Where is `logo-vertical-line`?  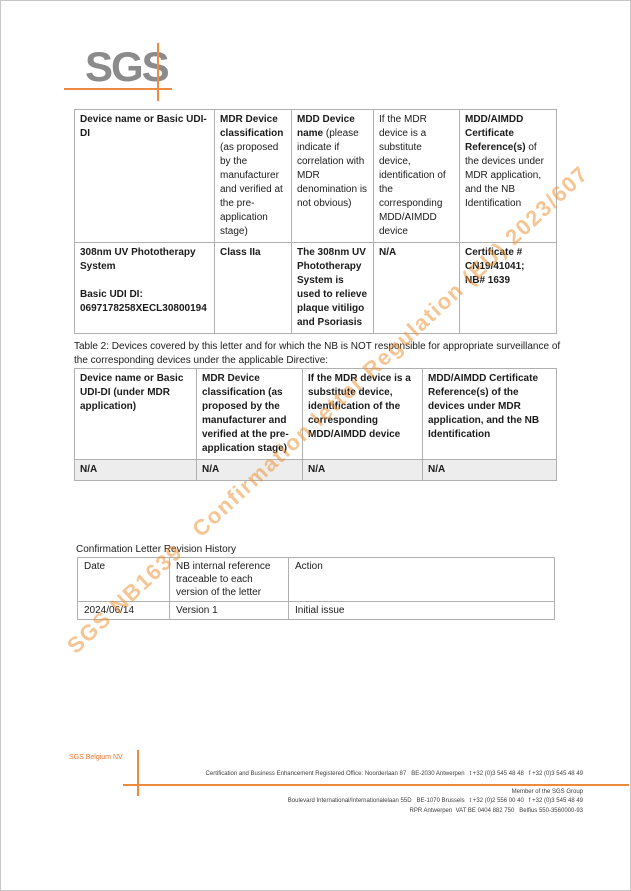
logo-vertical-line is located at coordinates (158, 72).